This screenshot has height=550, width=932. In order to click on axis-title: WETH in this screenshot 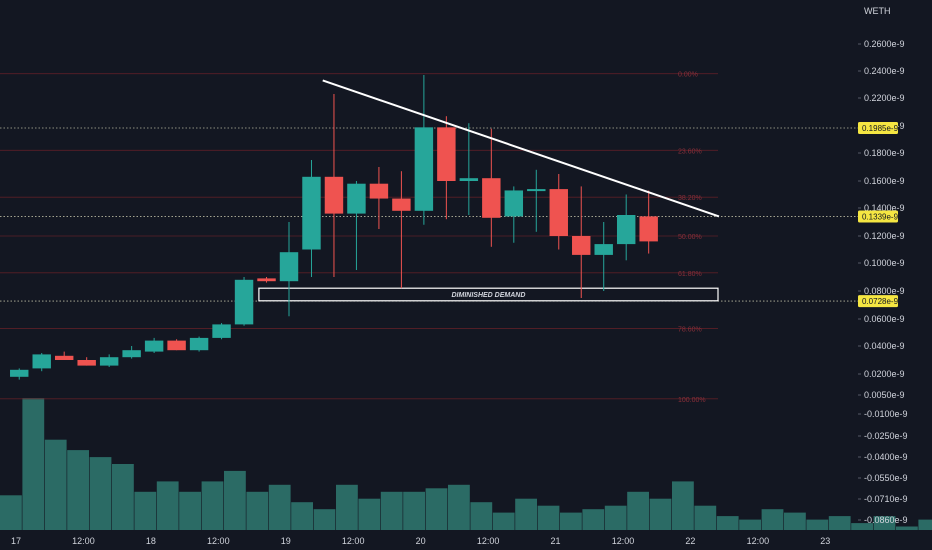, I will do `click(877, 11)`.